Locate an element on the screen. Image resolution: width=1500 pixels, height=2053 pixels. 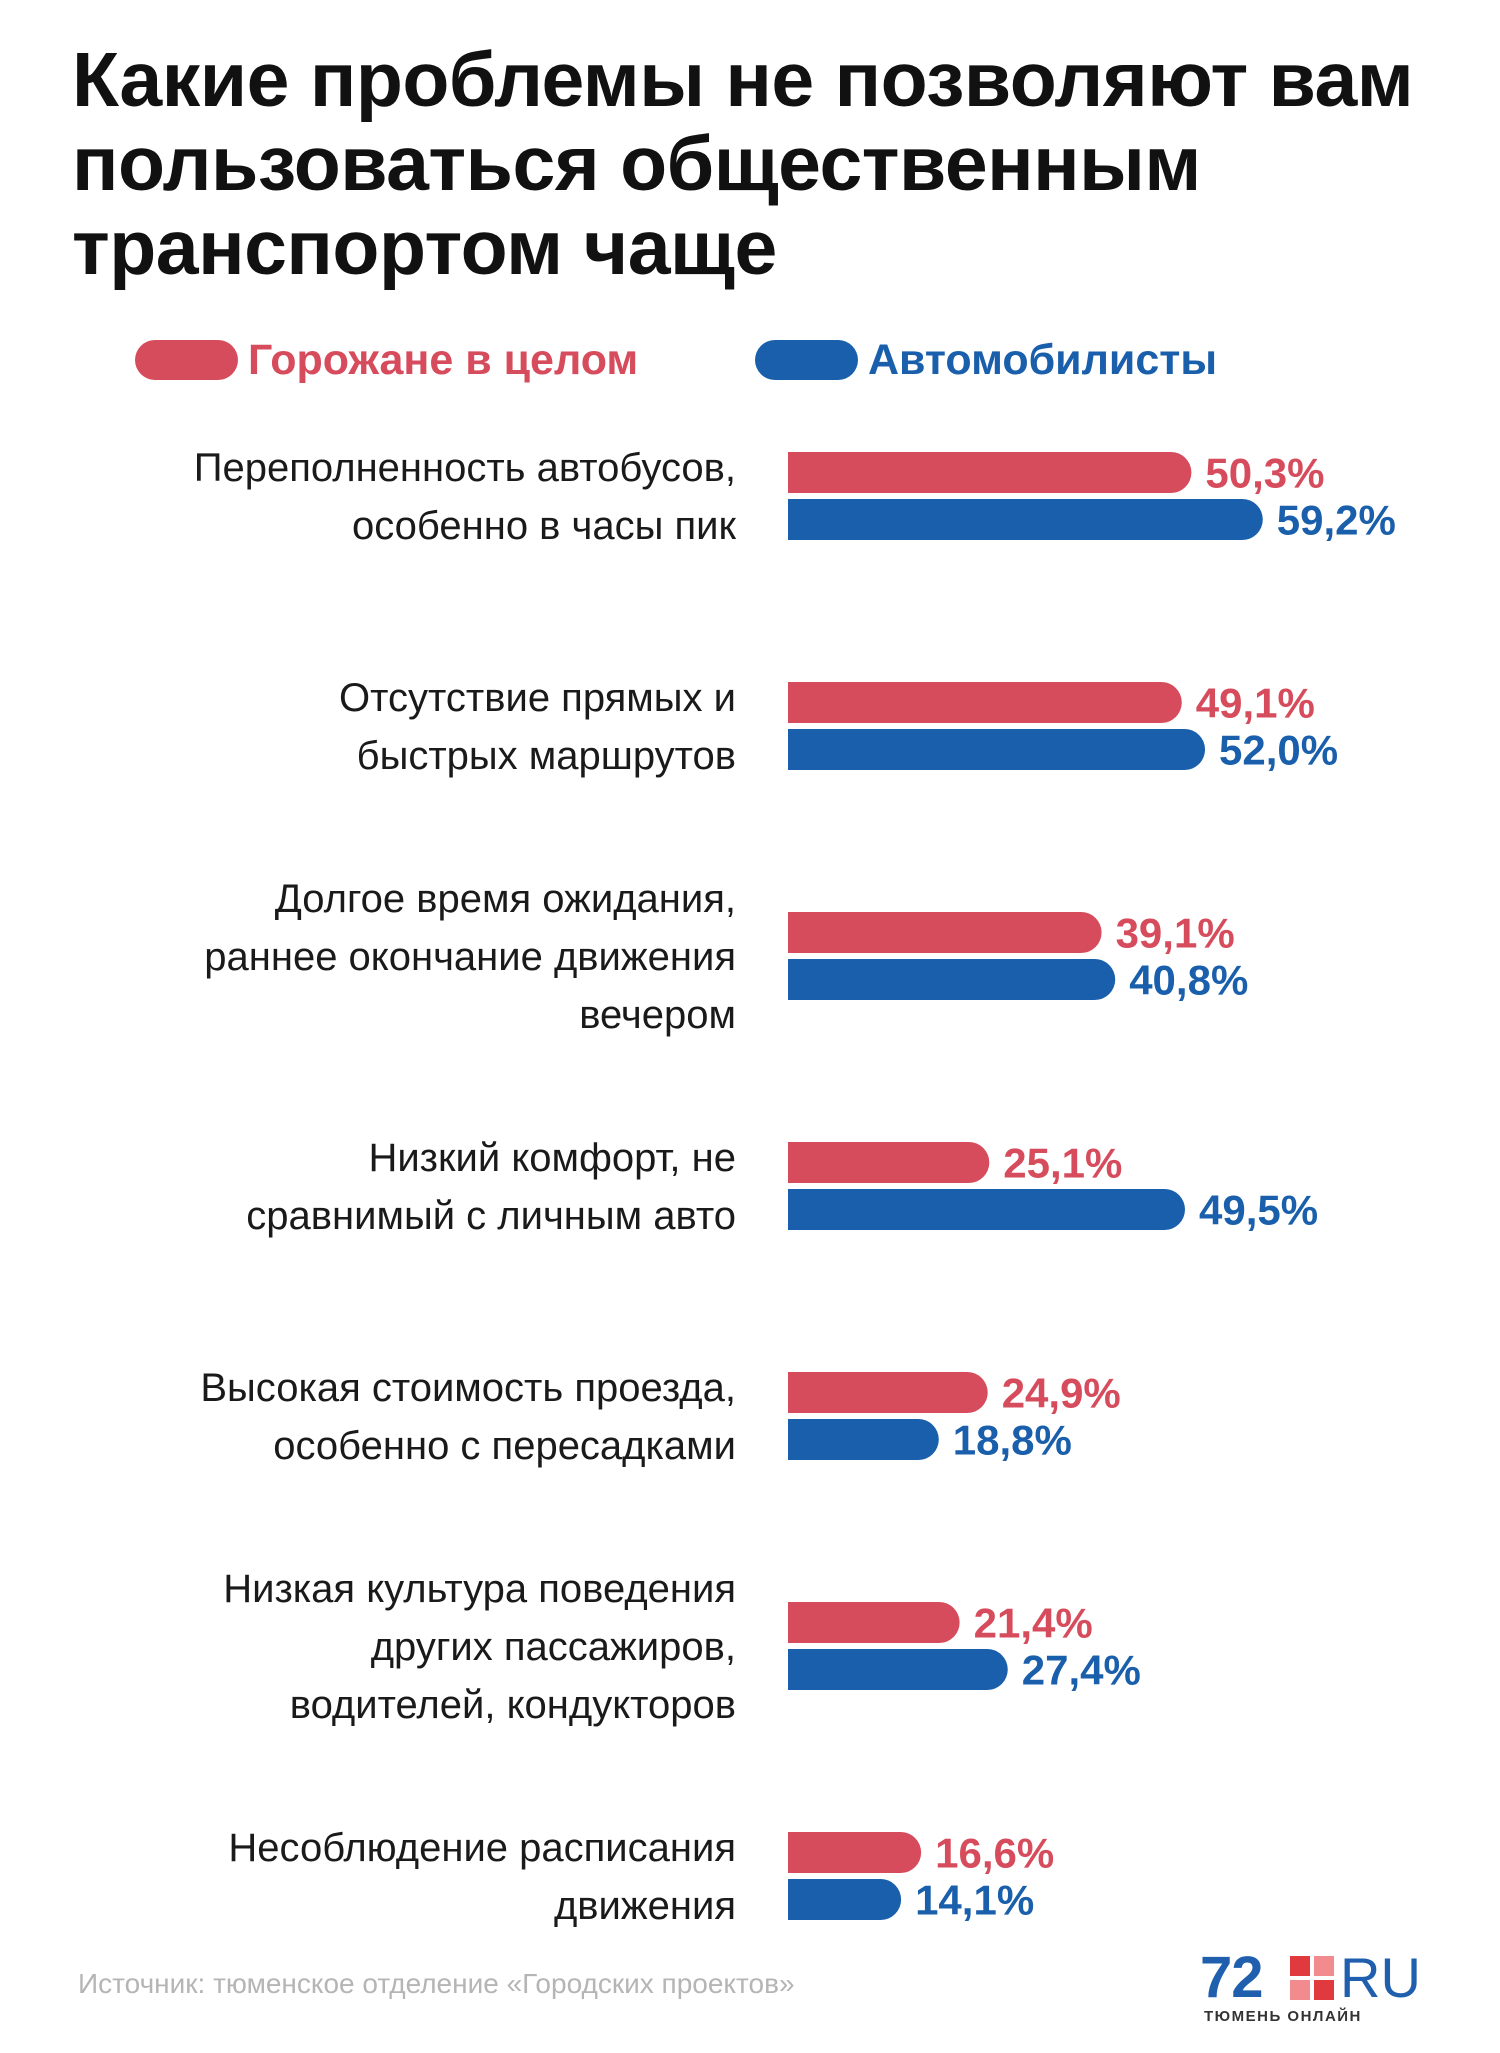
value-label-drivers: 59,2% is located at coordinates (1336, 520).